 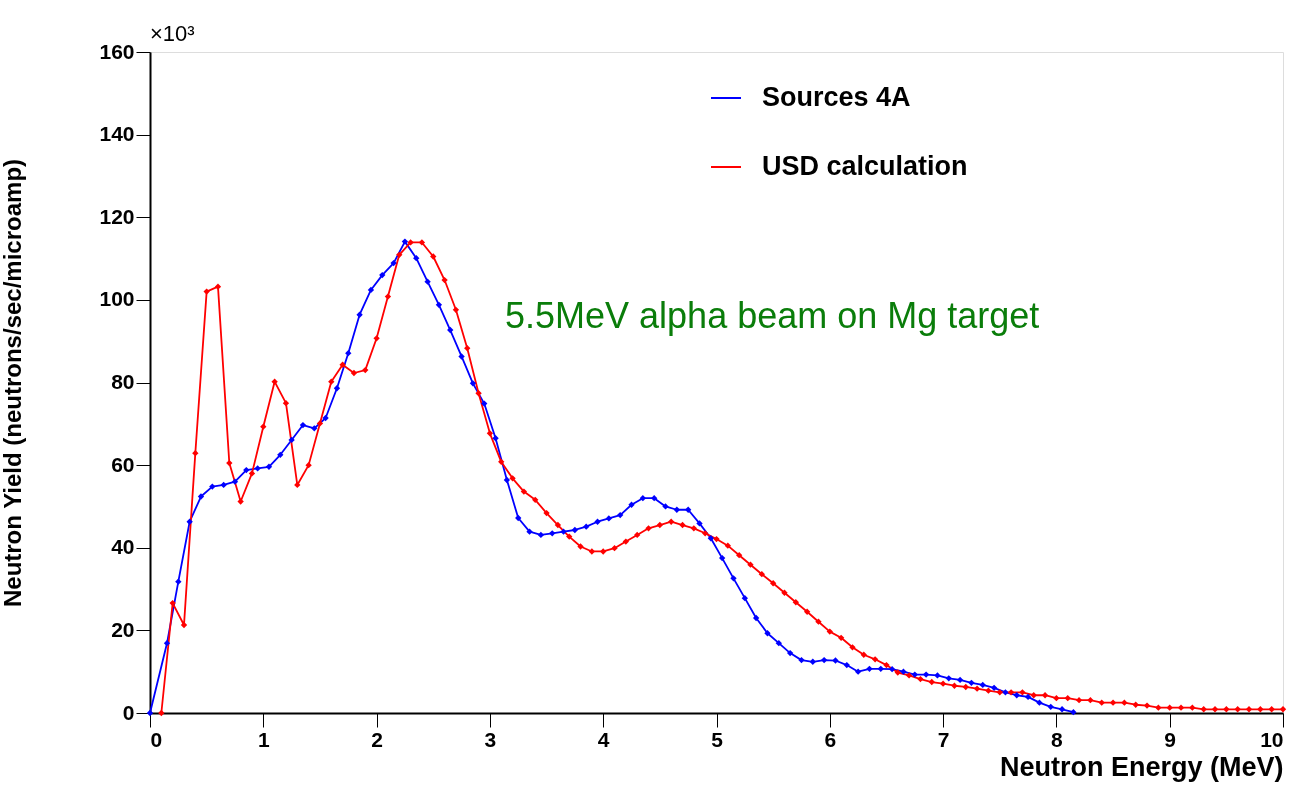 What do you see at coordinates (123, 464) in the screenshot?
I see `y-tick-label: 60` at bounding box center [123, 464].